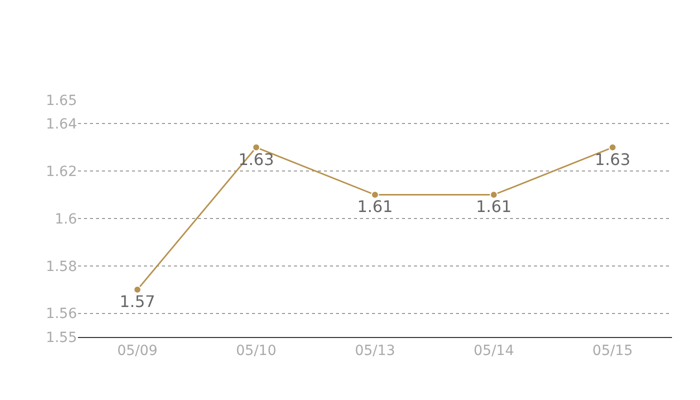 The width and height of the screenshot is (700, 400). I want to click on x-tick-label: 05/15, so click(612, 350).